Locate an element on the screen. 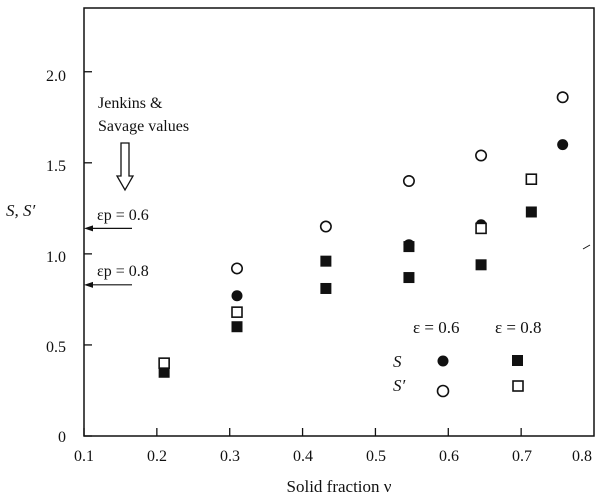 The width and height of the screenshot is (599, 500). legend: ε = 0.6 ε = 0.8 S S′ is located at coordinates (467, 358).